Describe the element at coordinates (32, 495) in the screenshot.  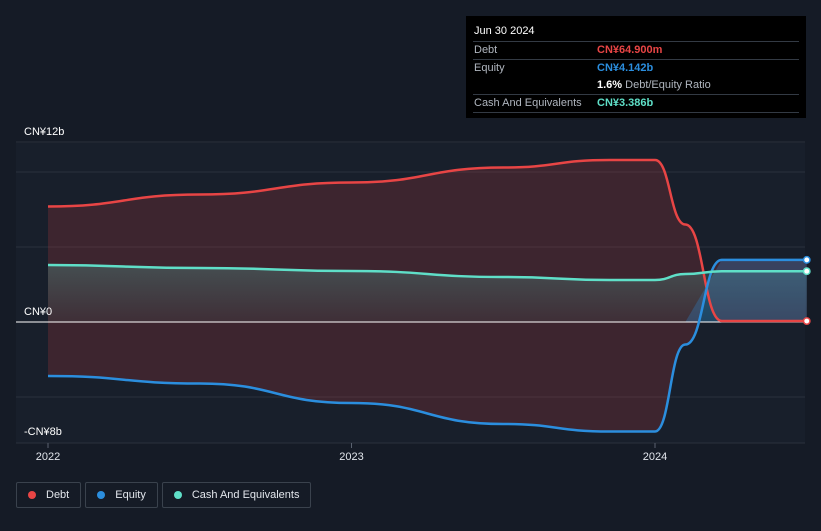
I see `legend-debt-dot-icon` at that location.